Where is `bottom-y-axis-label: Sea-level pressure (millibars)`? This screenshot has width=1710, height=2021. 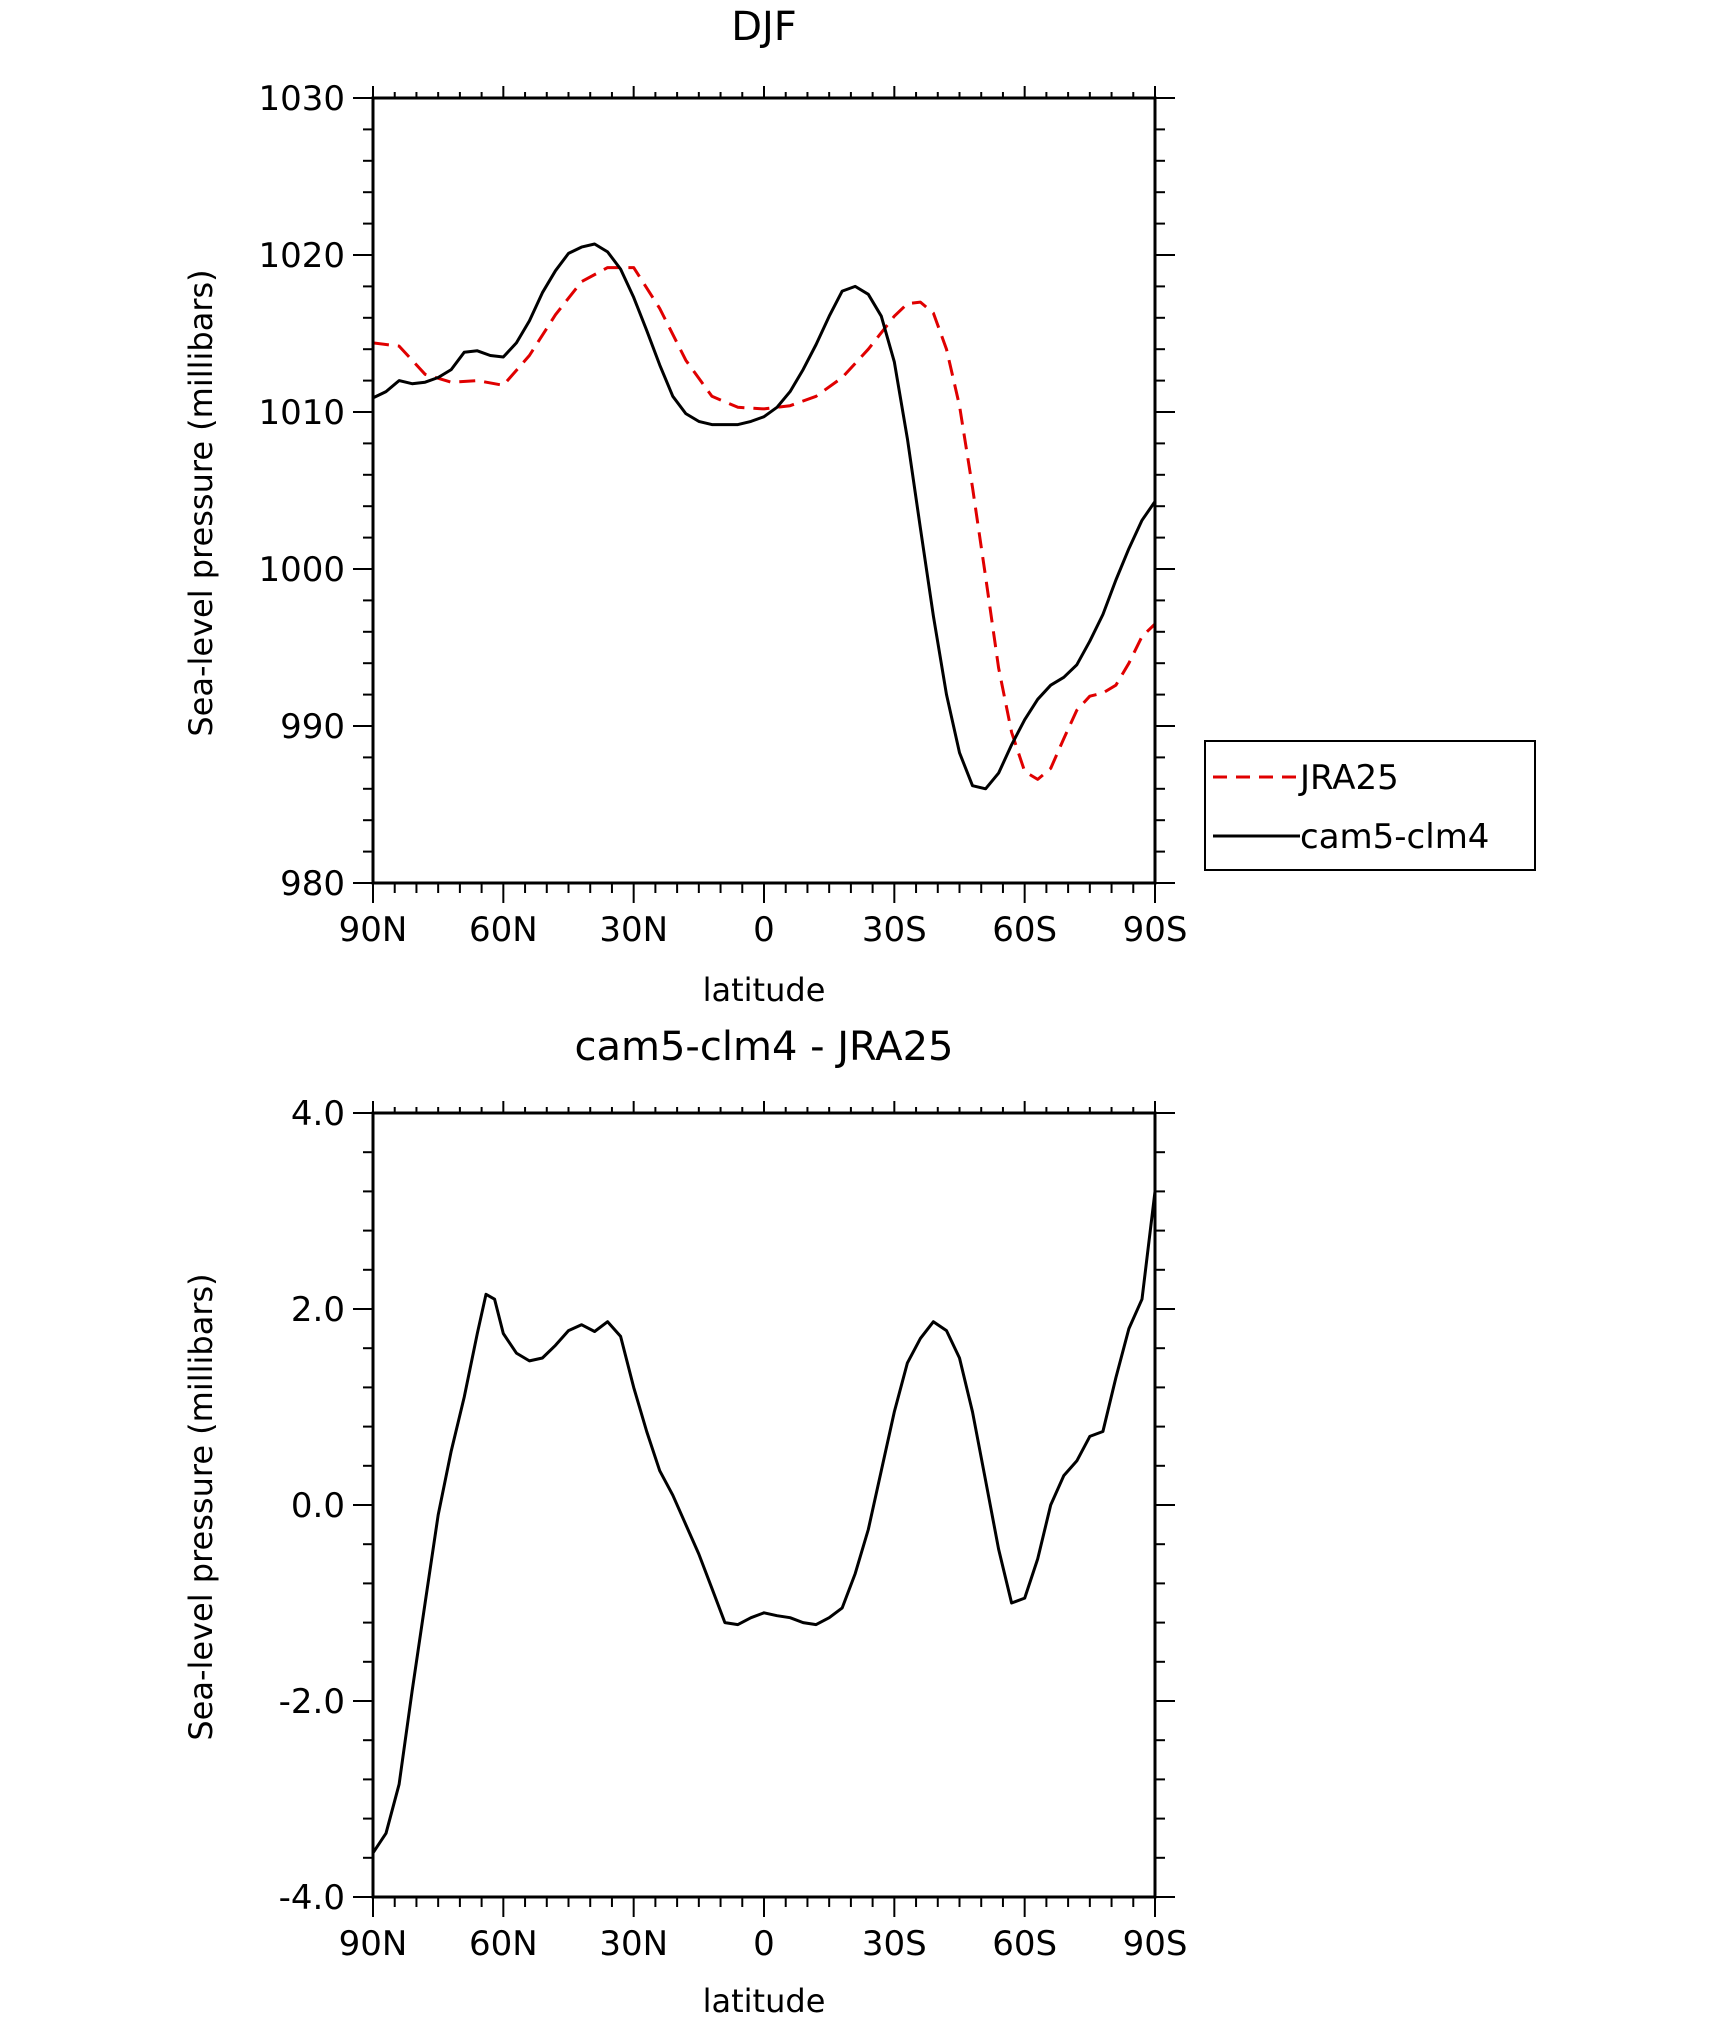
bottom-y-axis-label: Sea-level pressure (millibars) is located at coordinates (201, 1506).